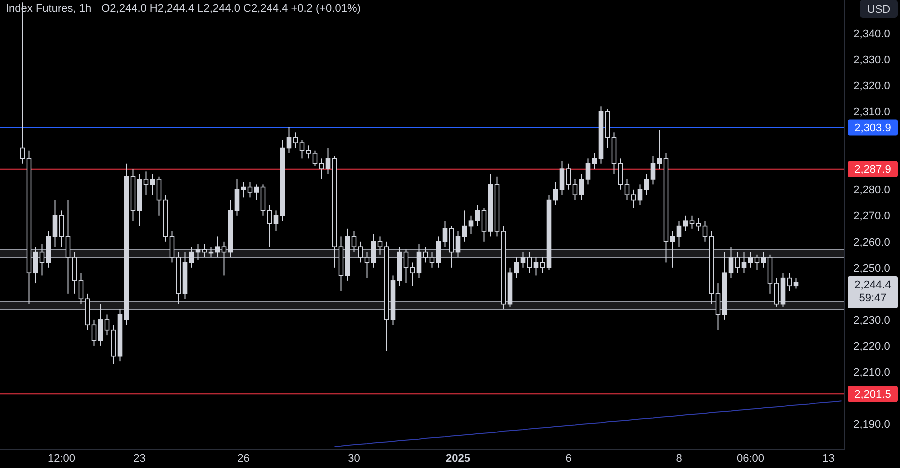 This screenshot has width=900, height=468. I want to click on x-tick-label: 23, so click(140, 459).